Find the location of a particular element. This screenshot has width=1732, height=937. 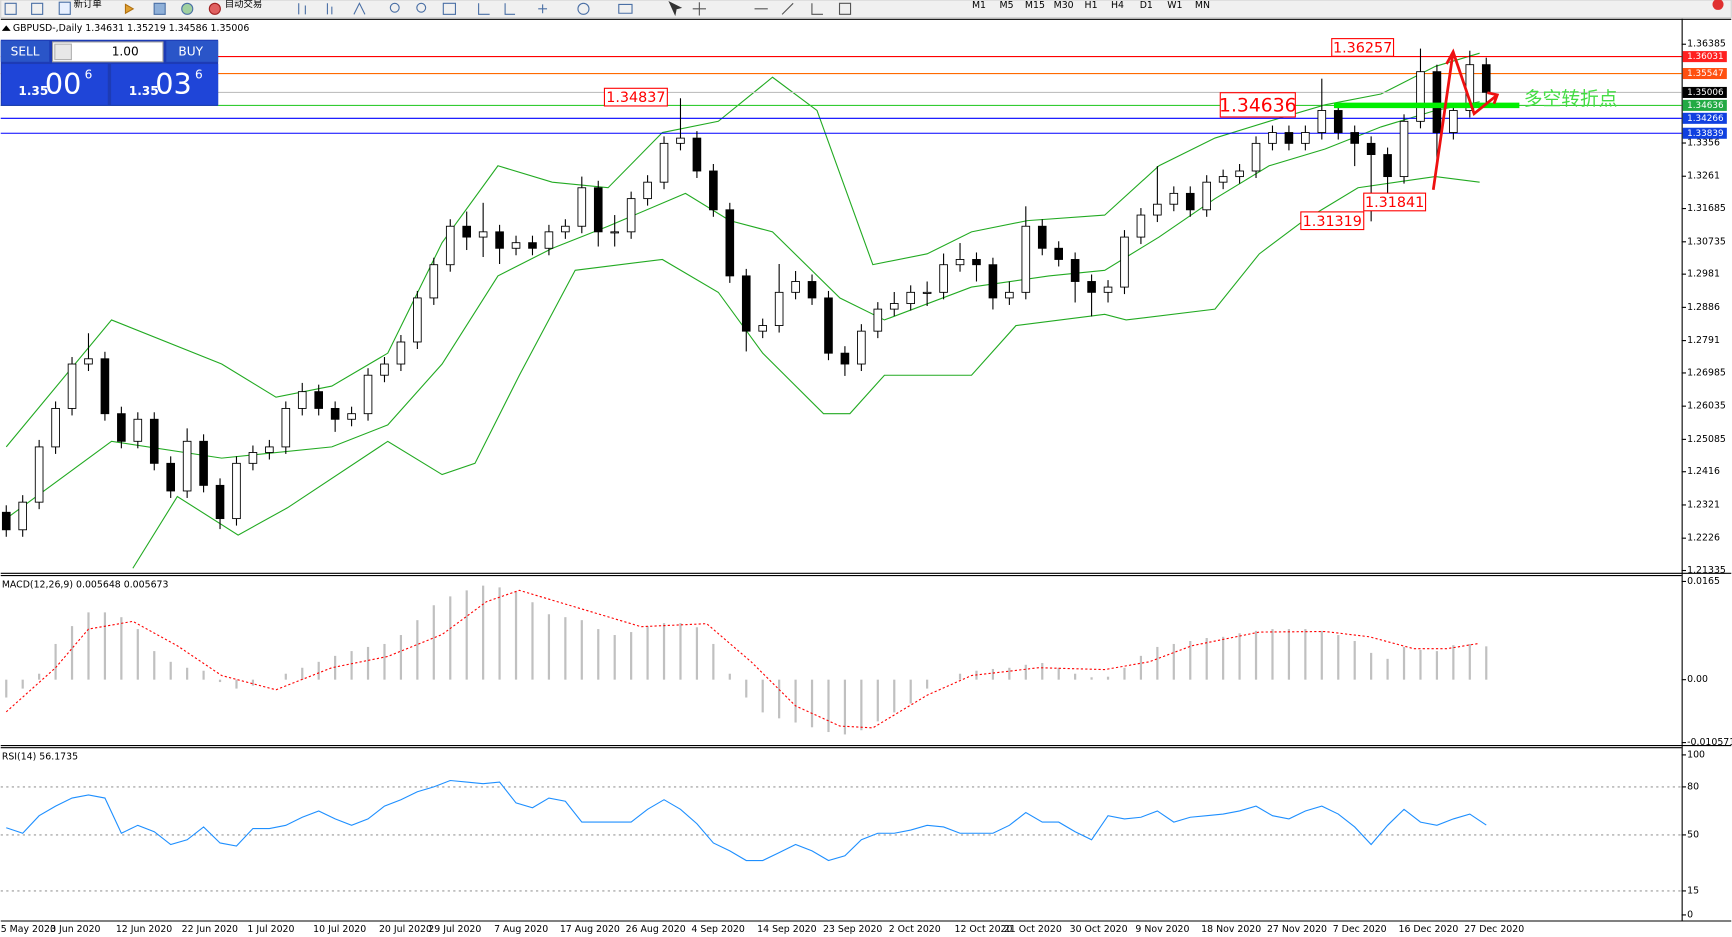

x-tick-label: 3 Jun 2020 is located at coordinates (75, 929).